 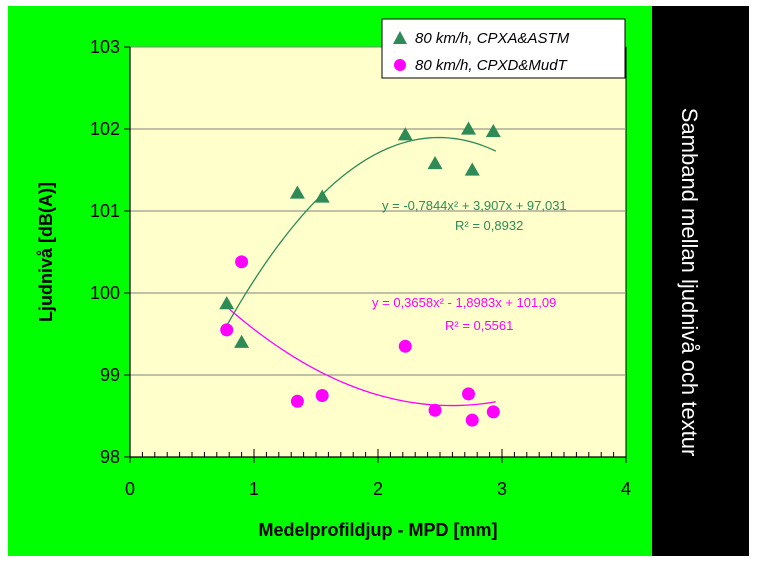 I want to click on x-tick-label: 4, so click(x=626, y=489).